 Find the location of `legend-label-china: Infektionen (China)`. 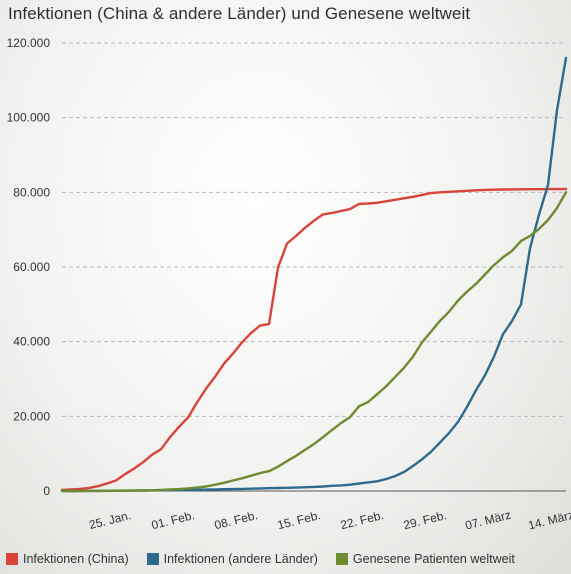

legend-label-china: Infektionen (China) is located at coordinates (76, 559).